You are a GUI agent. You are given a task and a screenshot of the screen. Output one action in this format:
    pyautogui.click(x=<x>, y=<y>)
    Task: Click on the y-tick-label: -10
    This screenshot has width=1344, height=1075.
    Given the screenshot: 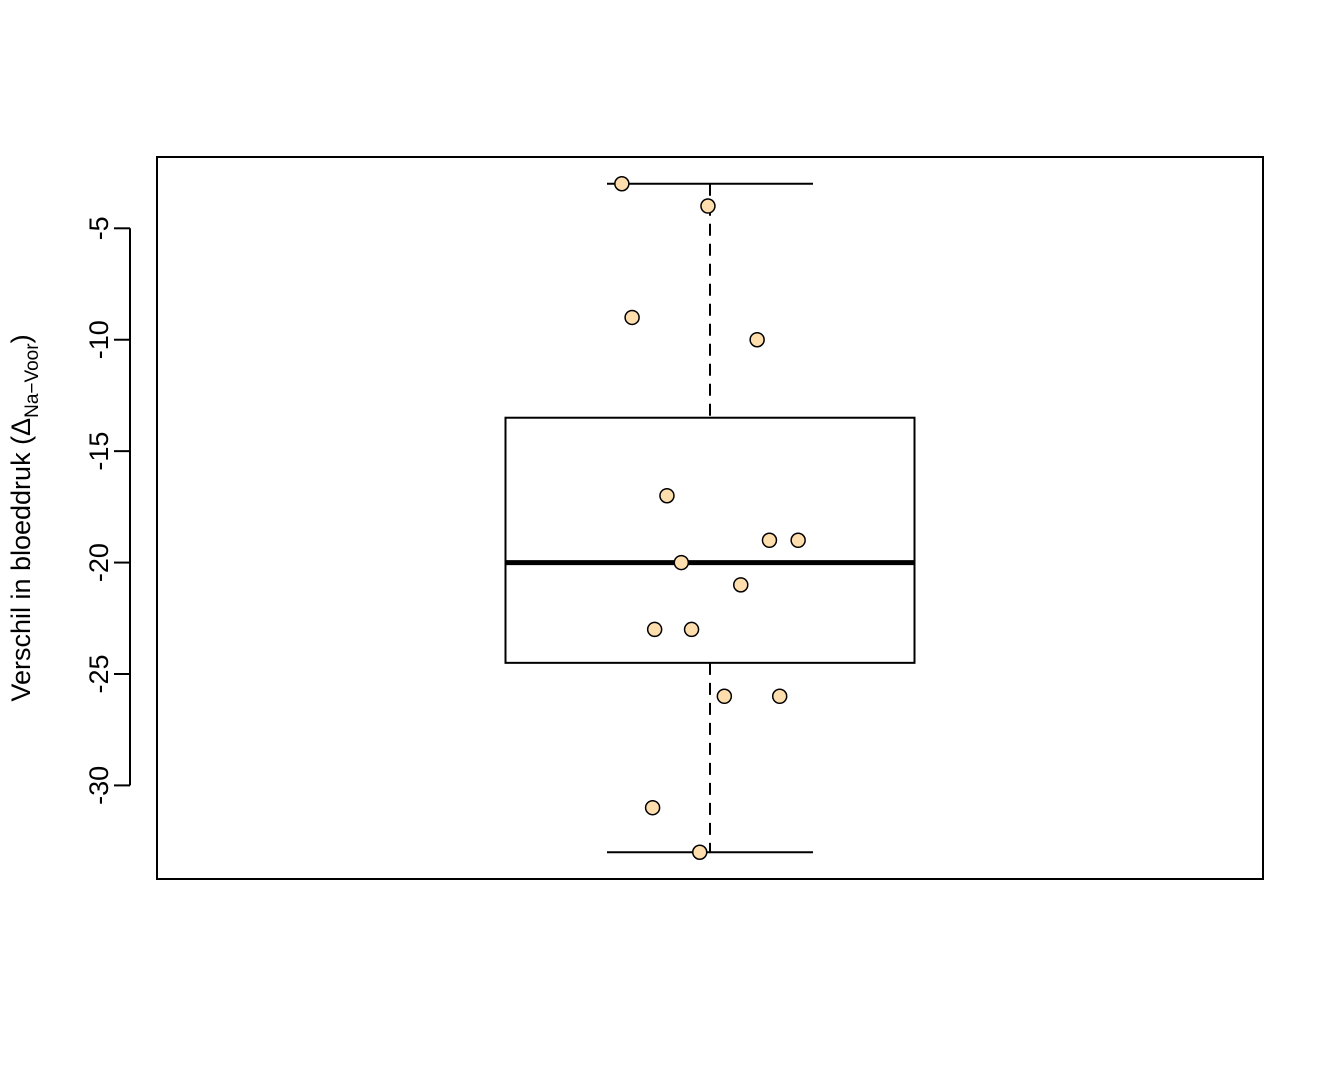 What is the action you would take?
    pyautogui.click(x=99, y=339)
    